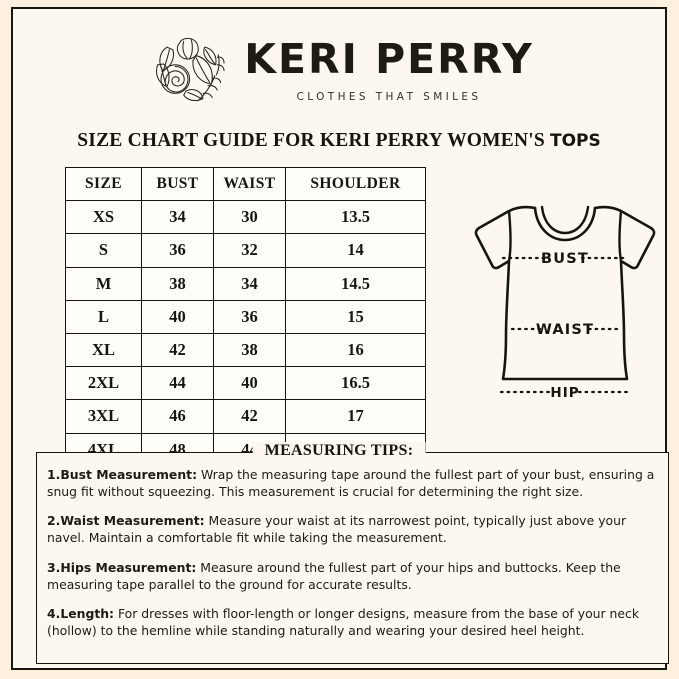  I want to click on tip-label: 4.Length:, so click(81, 614).